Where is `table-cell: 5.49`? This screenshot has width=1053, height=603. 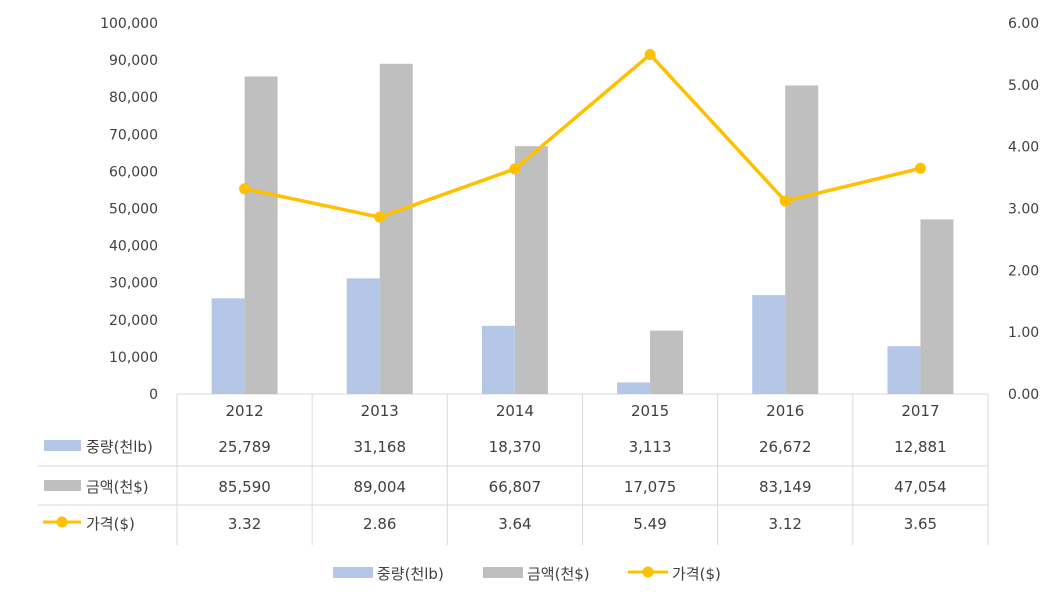 table-cell: 5.49 is located at coordinates (649, 524).